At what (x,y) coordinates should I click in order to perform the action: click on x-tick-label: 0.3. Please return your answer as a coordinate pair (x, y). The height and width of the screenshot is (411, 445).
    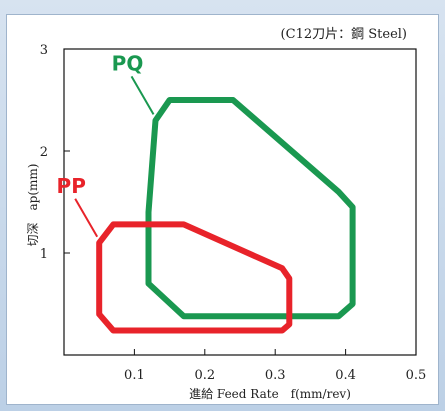
    Looking at the image, I should click on (275, 375).